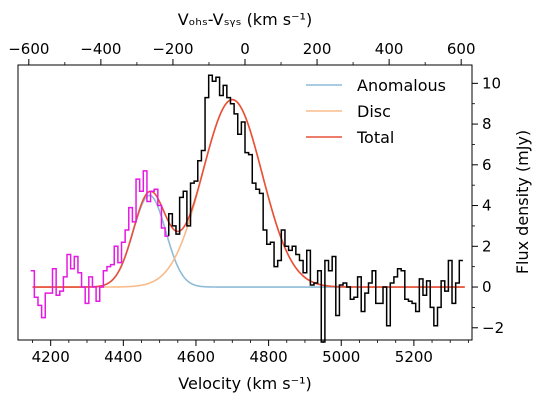 The image size is (544, 408). What do you see at coordinates (487, 165) in the screenshot?
I see `y-tick-label: 6` at bounding box center [487, 165].